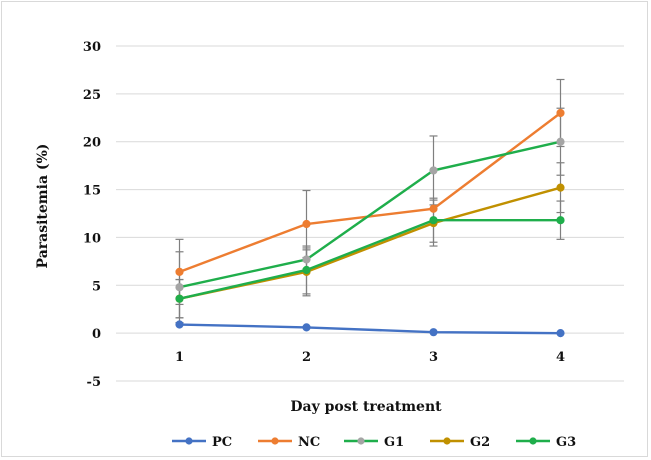 The height and width of the screenshot is (460, 651). Describe the element at coordinates (96, 286) in the screenshot. I see `y-tick-label: 5` at that location.